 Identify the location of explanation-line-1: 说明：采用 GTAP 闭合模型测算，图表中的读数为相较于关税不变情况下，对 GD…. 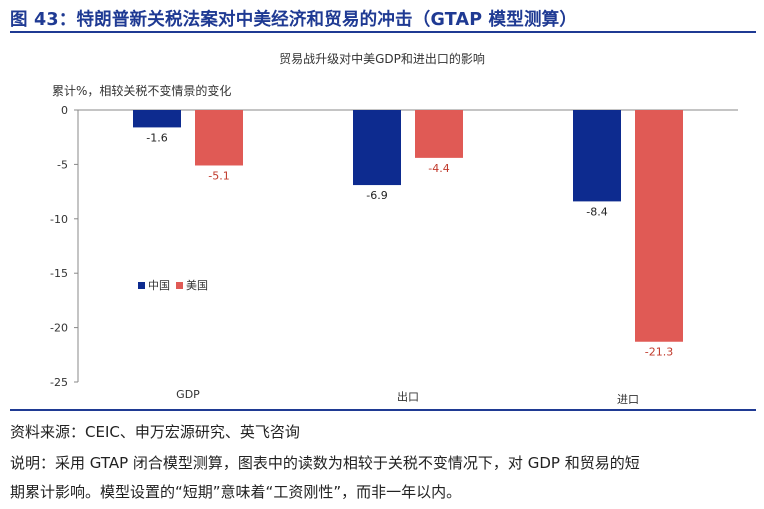
(325, 463).